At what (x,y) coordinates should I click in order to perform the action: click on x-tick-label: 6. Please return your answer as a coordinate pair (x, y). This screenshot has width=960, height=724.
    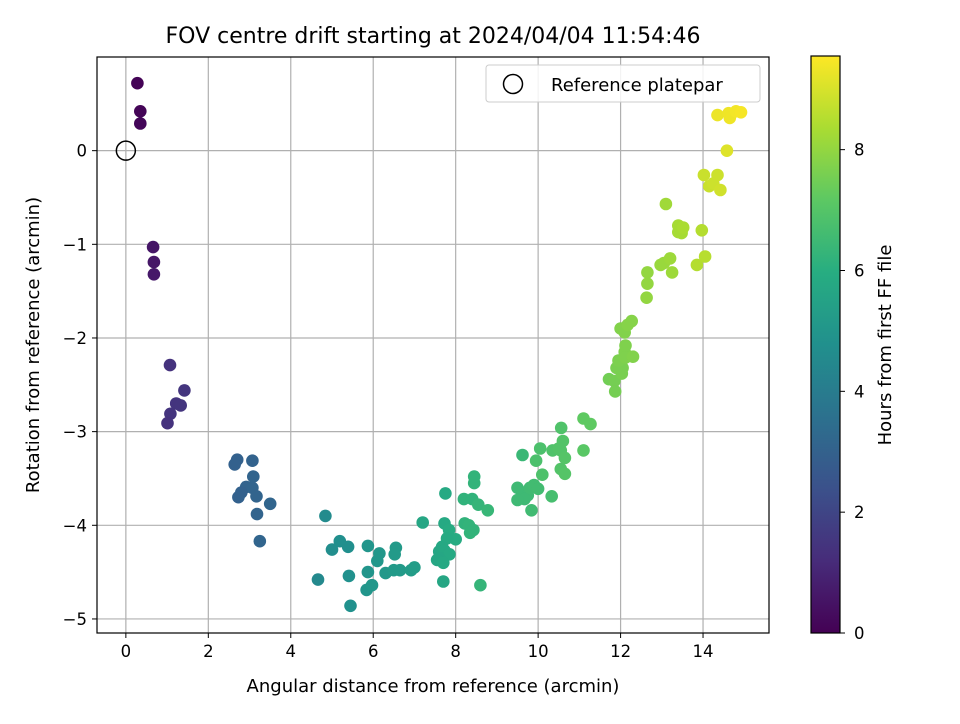
    Looking at the image, I should click on (373, 651).